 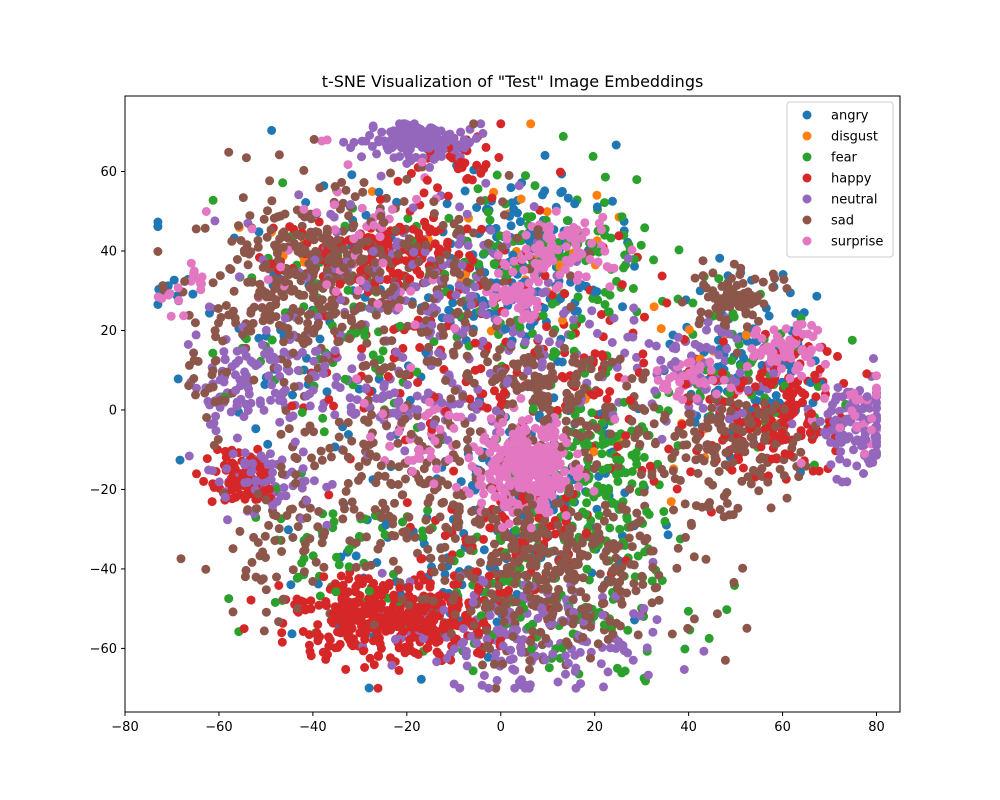 What do you see at coordinates (521, 199) in the screenshot?
I see `point-disgust` at bounding box center [521, 199].